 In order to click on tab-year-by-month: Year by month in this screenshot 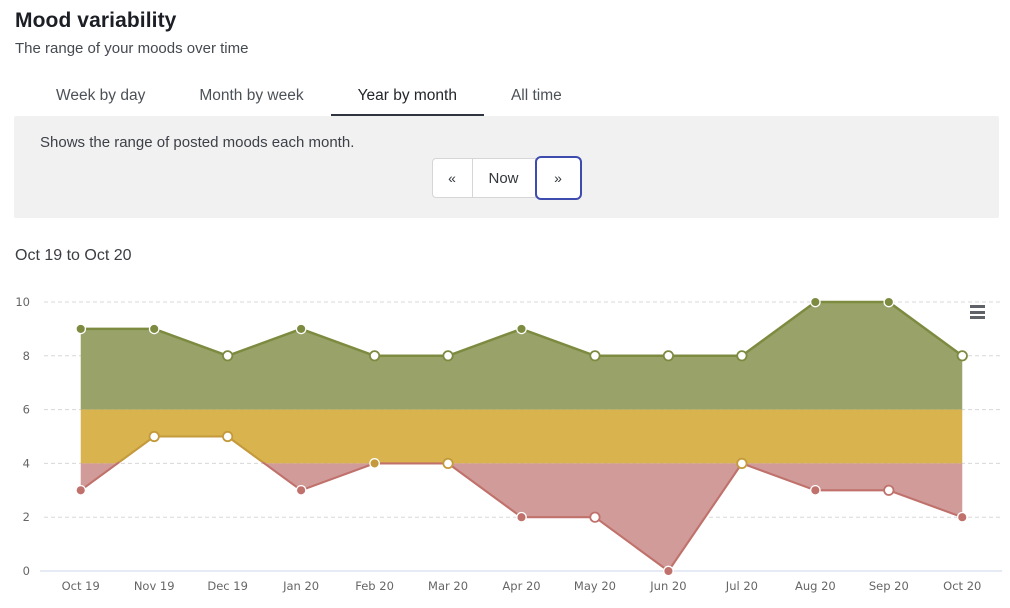, I will do `click(407, 98)`.